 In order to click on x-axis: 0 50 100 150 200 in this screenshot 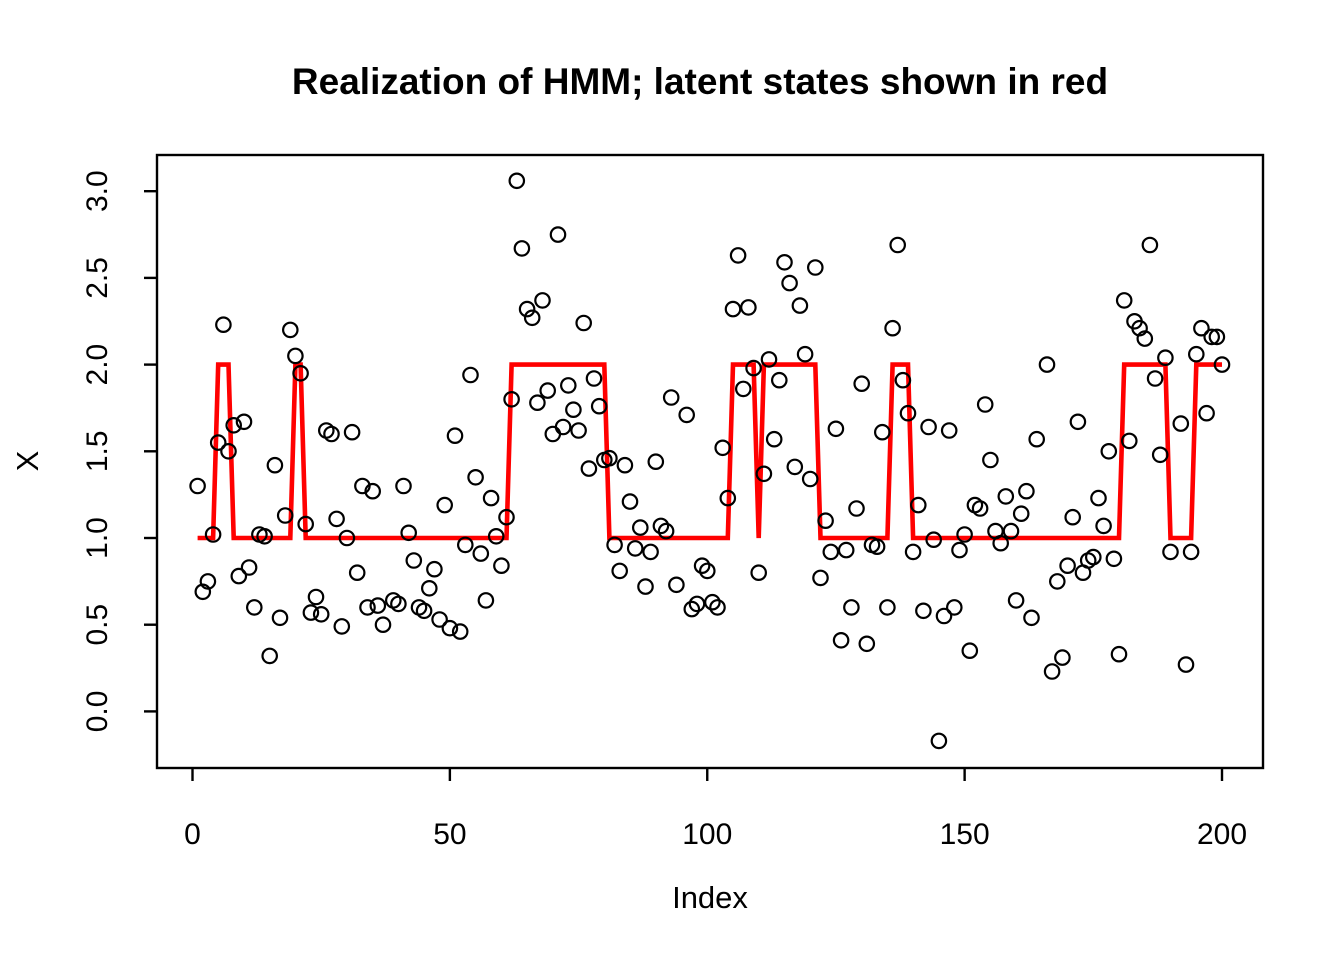, I will do `click(715, 810)`.